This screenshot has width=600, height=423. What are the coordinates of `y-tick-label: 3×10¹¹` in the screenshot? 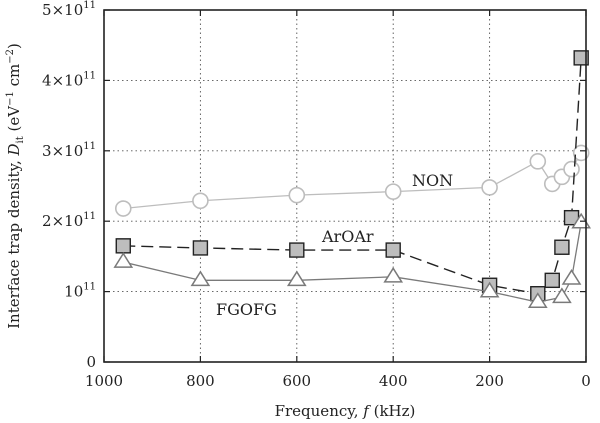 It's located at (69, 150).